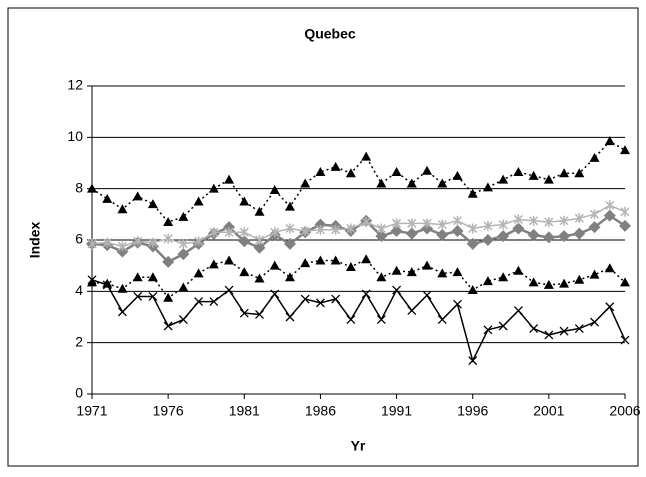 The height and width of the screenshot is (477, 646). I want to click on x-tick-label: 1981, so click(244, 411).